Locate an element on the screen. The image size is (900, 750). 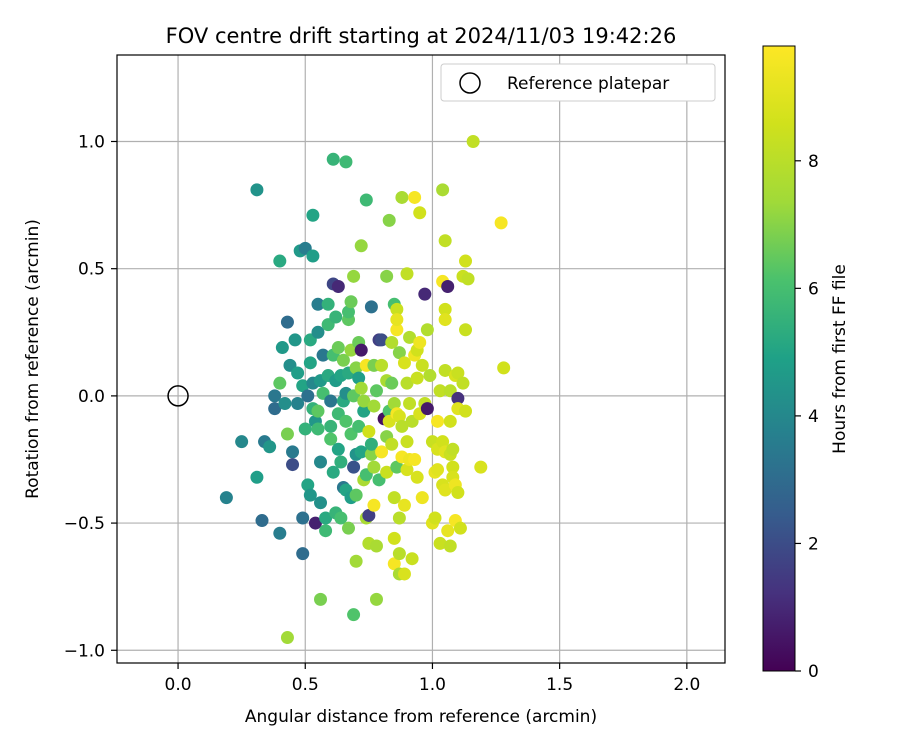
y-axis-ticks: −1.0 −0.5 0.0 0.5 1.0 is located at coordinates (90, 396).